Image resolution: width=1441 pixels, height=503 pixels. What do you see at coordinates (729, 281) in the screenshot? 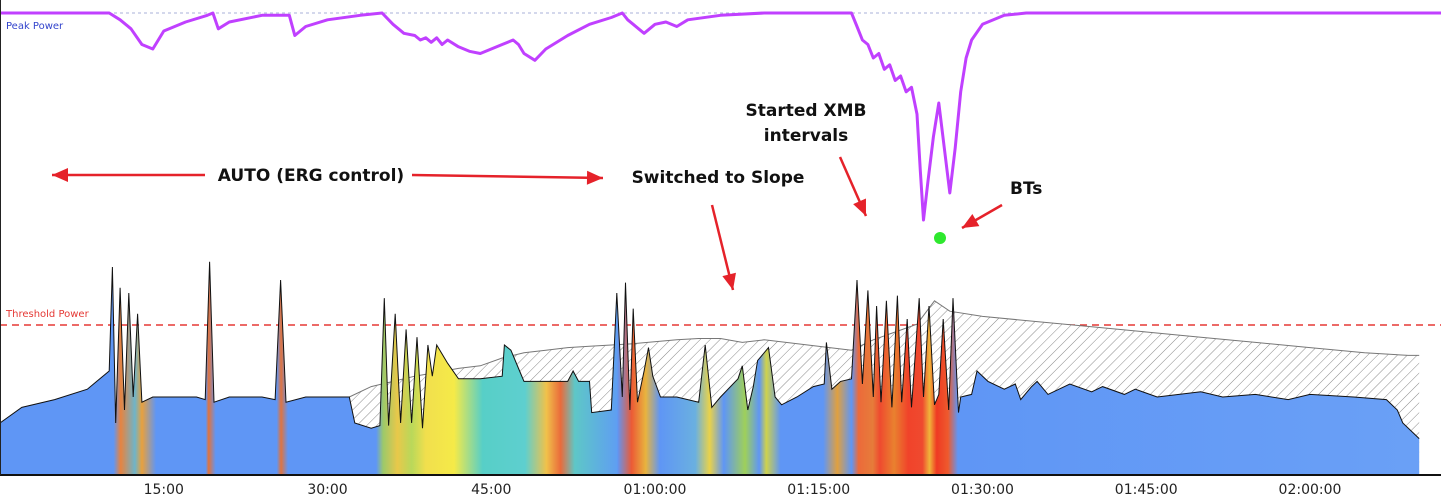
I see `slope-arrow-head` at bounding box center [729, 281].